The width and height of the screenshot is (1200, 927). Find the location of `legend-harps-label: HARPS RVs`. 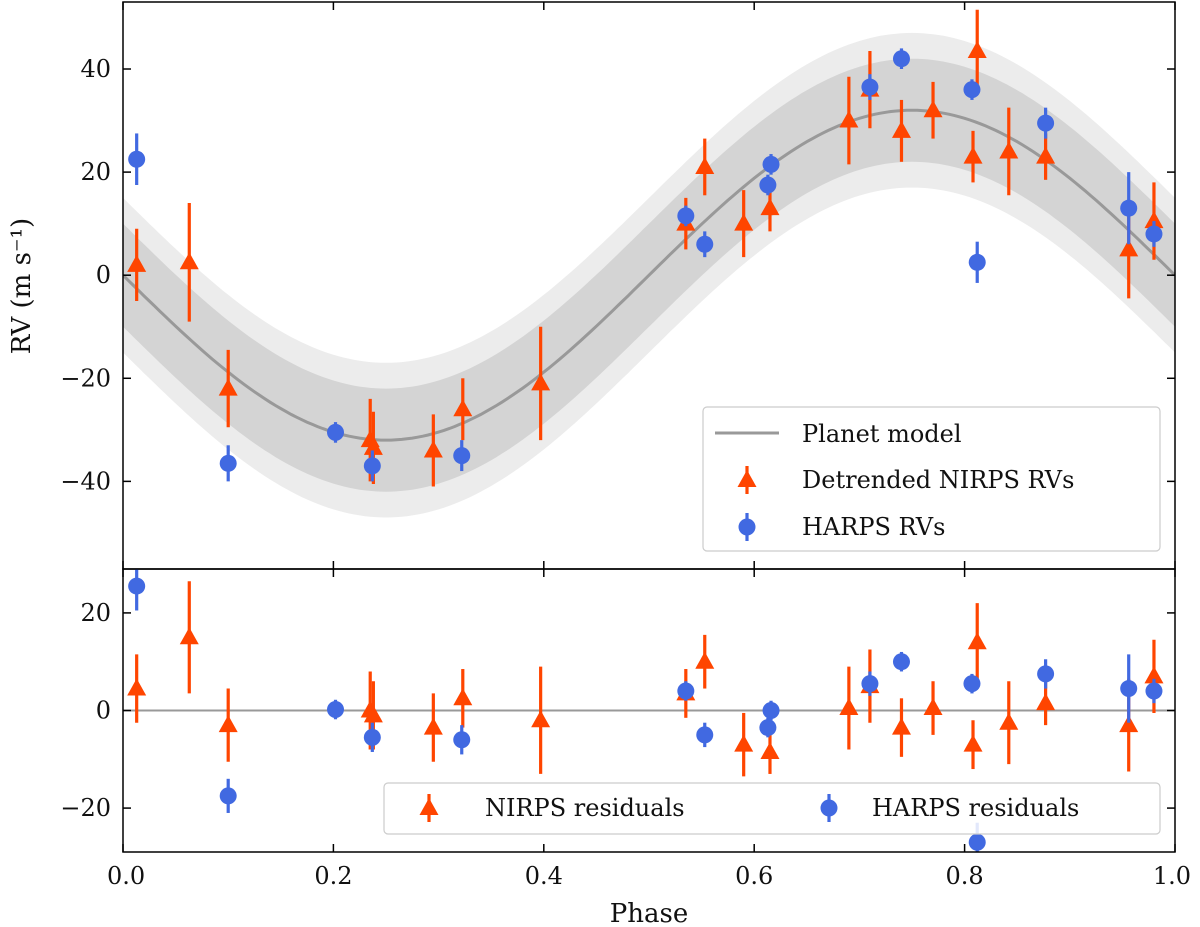

legend-harps-label: HARPS RVs is located at coordinates (873, 527).